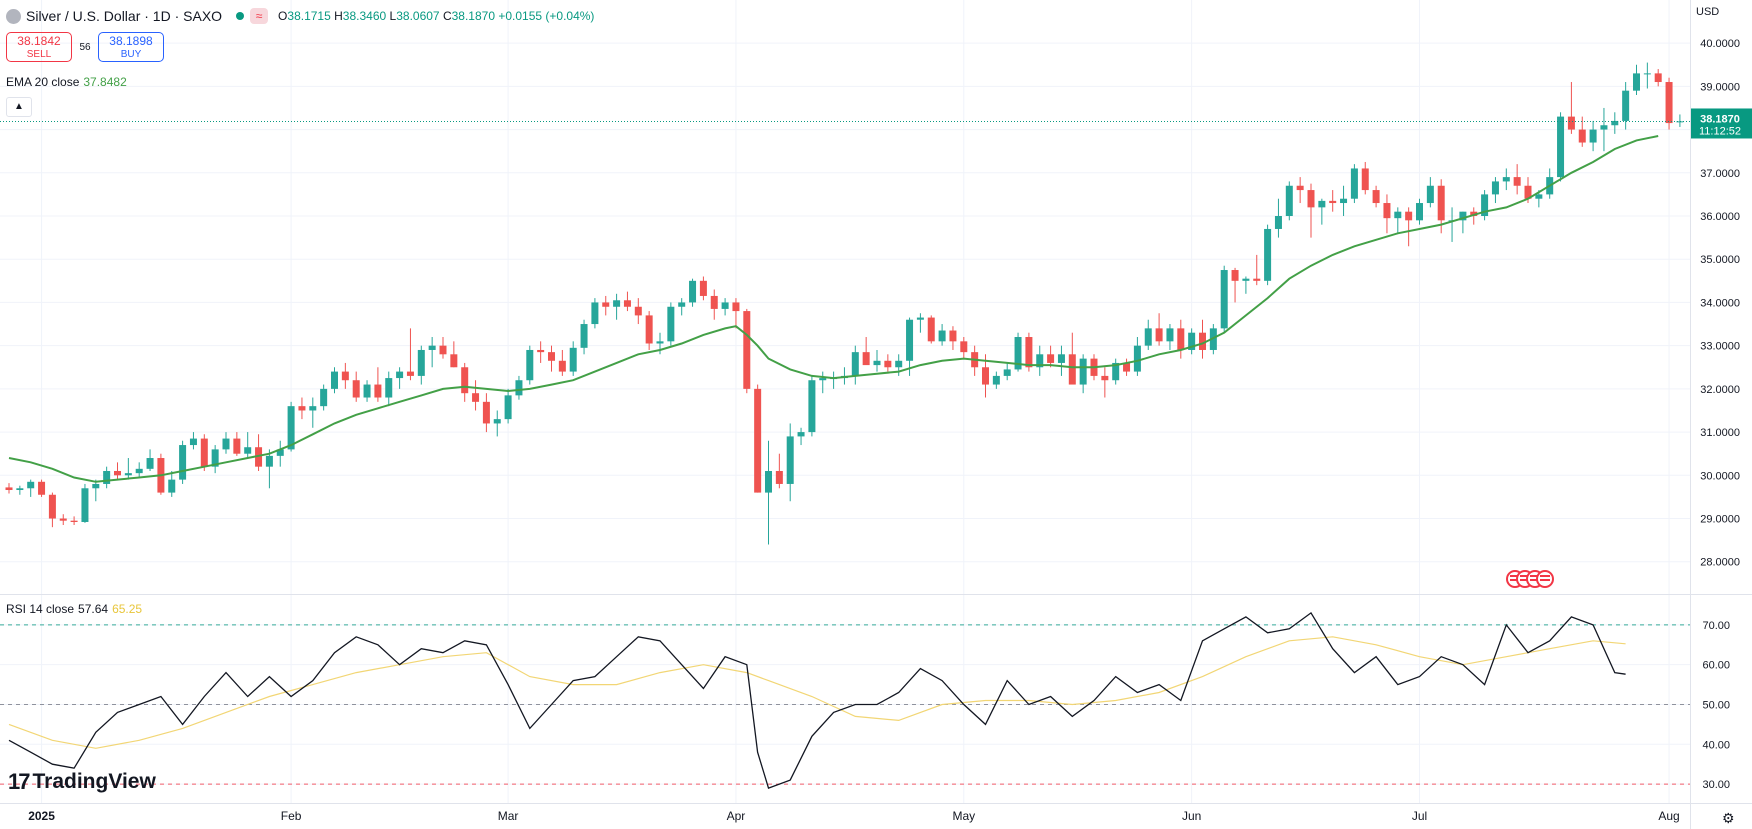 The image size is (1752, 829). I want to click on silver-icon, so click(13, 16).